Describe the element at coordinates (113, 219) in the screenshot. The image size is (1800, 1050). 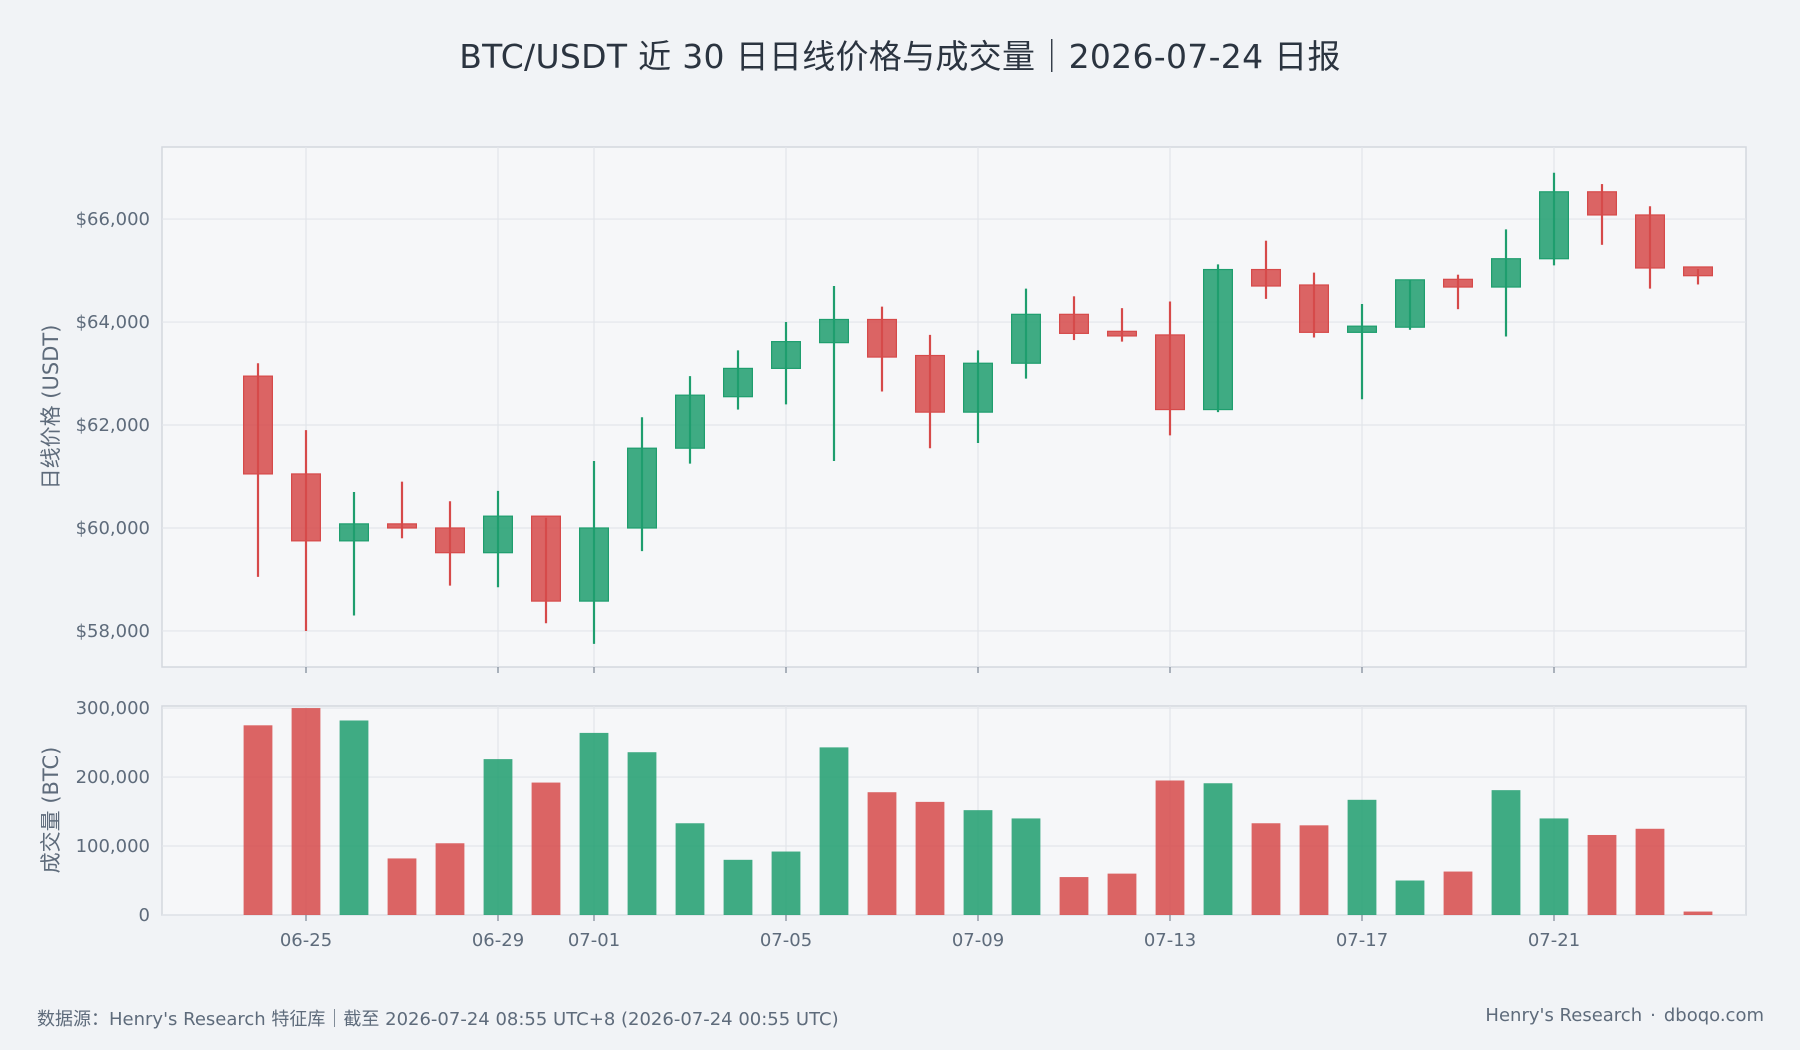
I see `price-tick-label: $66,000` at that location.